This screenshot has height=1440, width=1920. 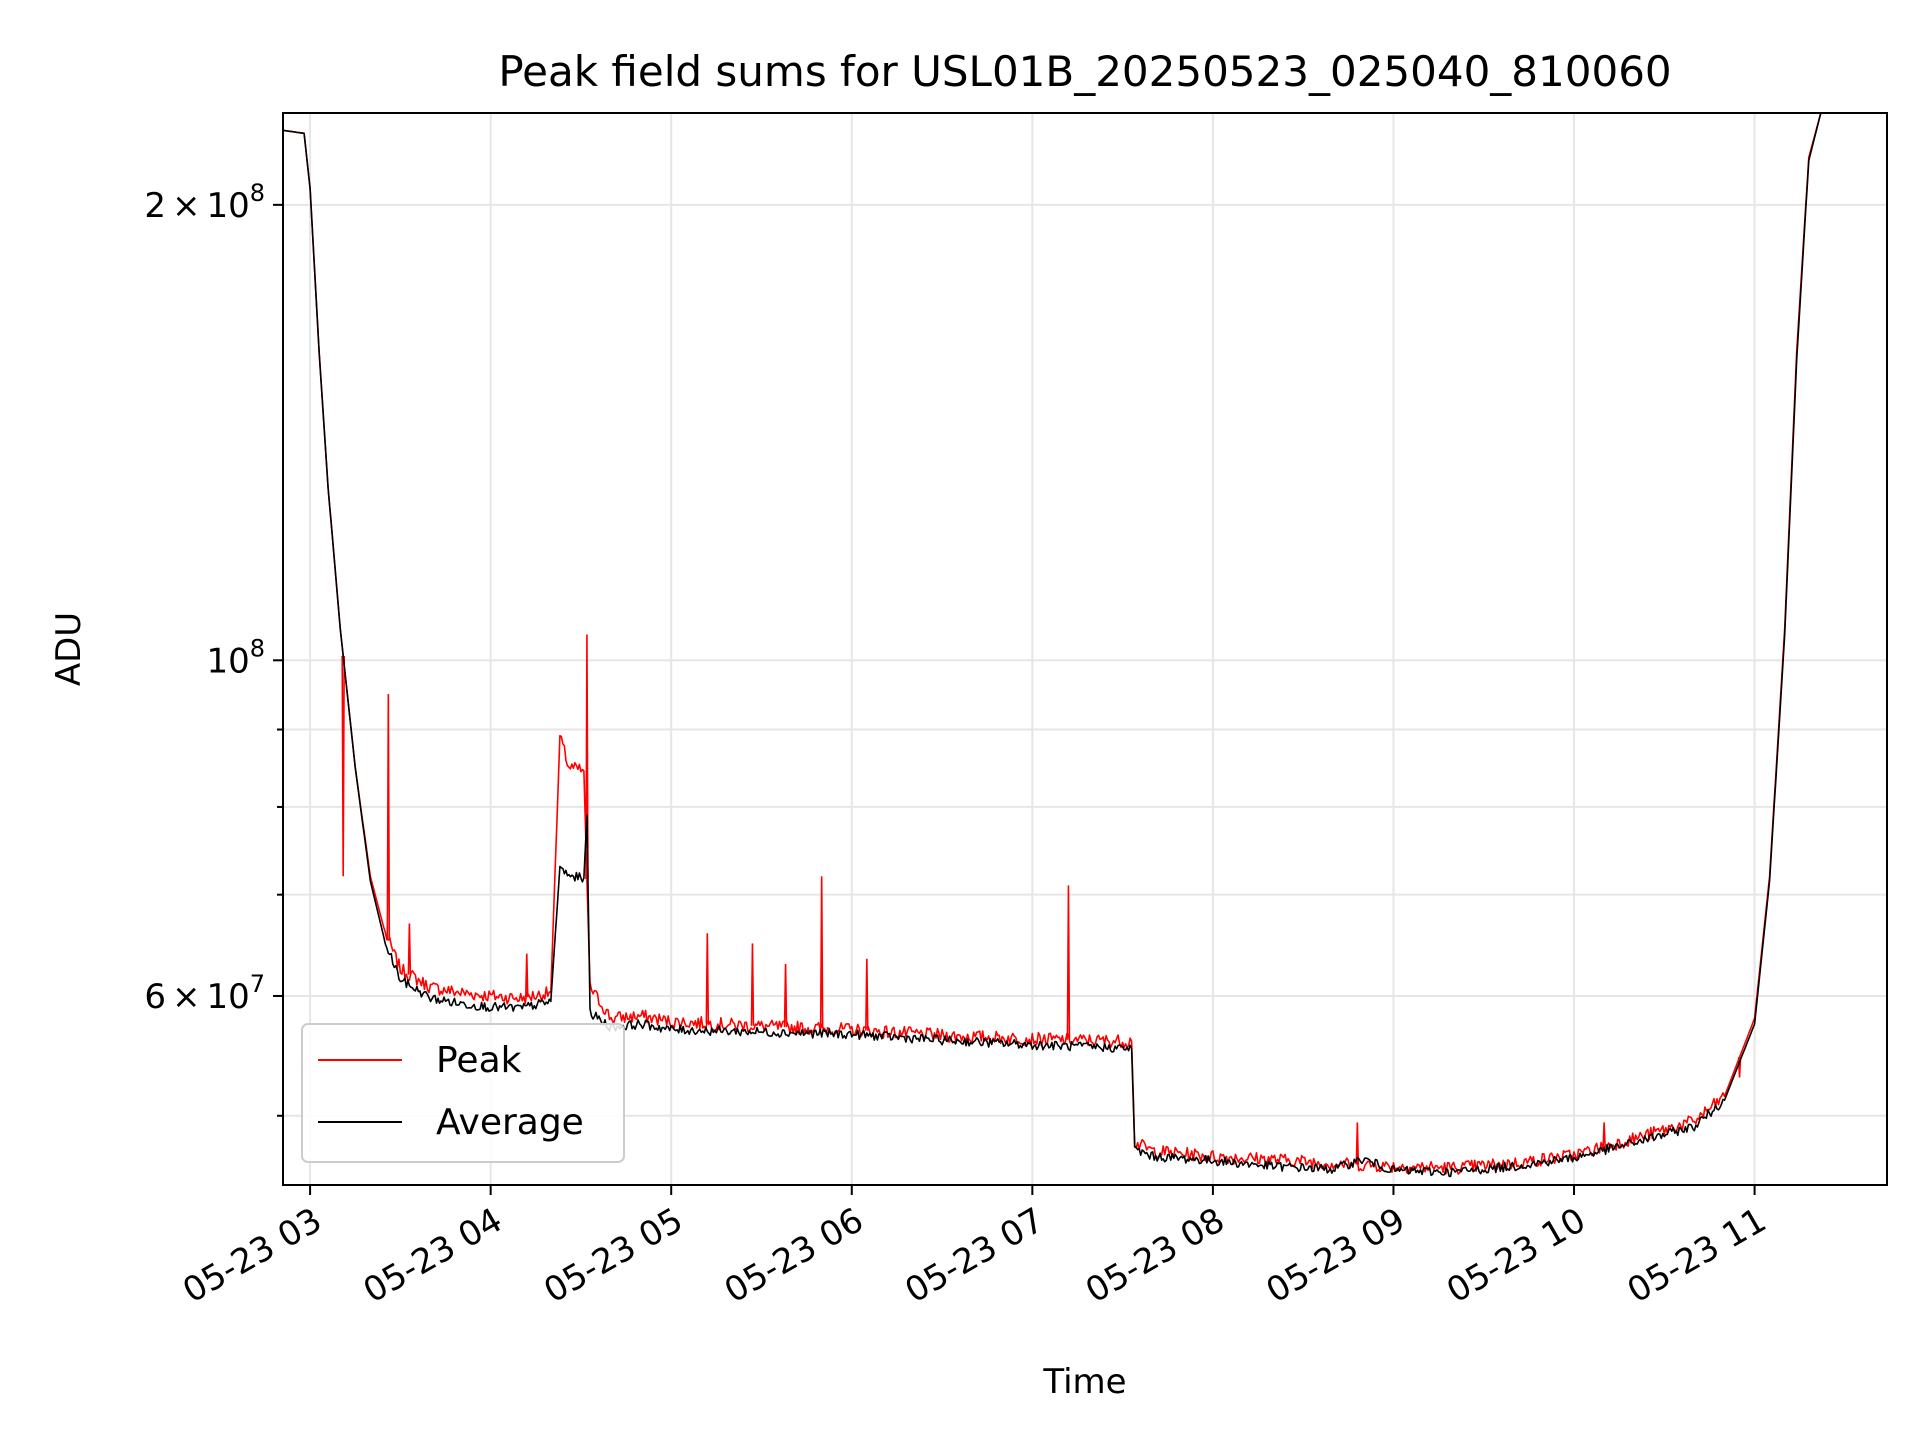 What do you see at coordinates (235, 657) in the screenshot?
I see `y-tick-label: 108` at bounding box center [235, 657].